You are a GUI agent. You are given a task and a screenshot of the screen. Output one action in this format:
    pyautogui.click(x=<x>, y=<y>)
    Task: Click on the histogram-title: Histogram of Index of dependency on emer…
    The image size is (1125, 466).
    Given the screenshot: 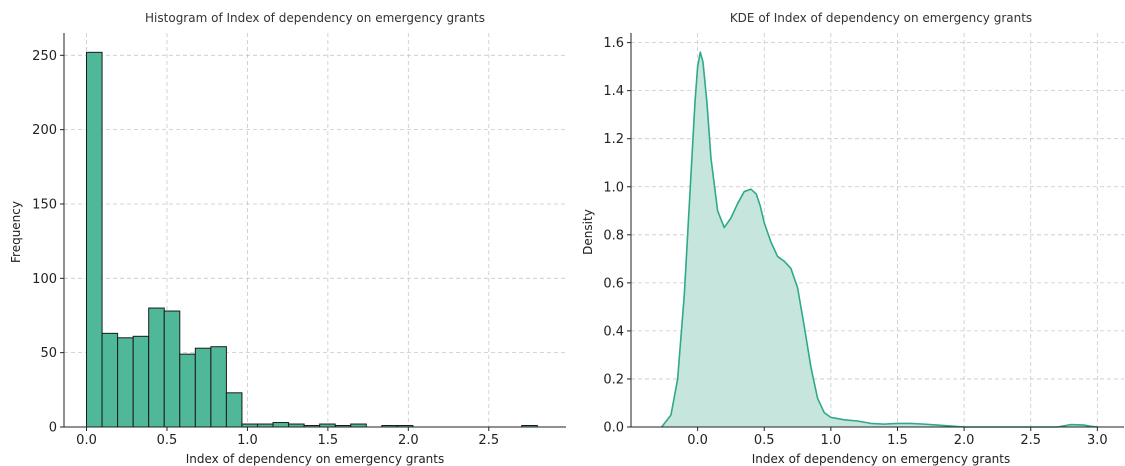 What is the action you would take?
    pyautogui.click(x=315, y=18)
    